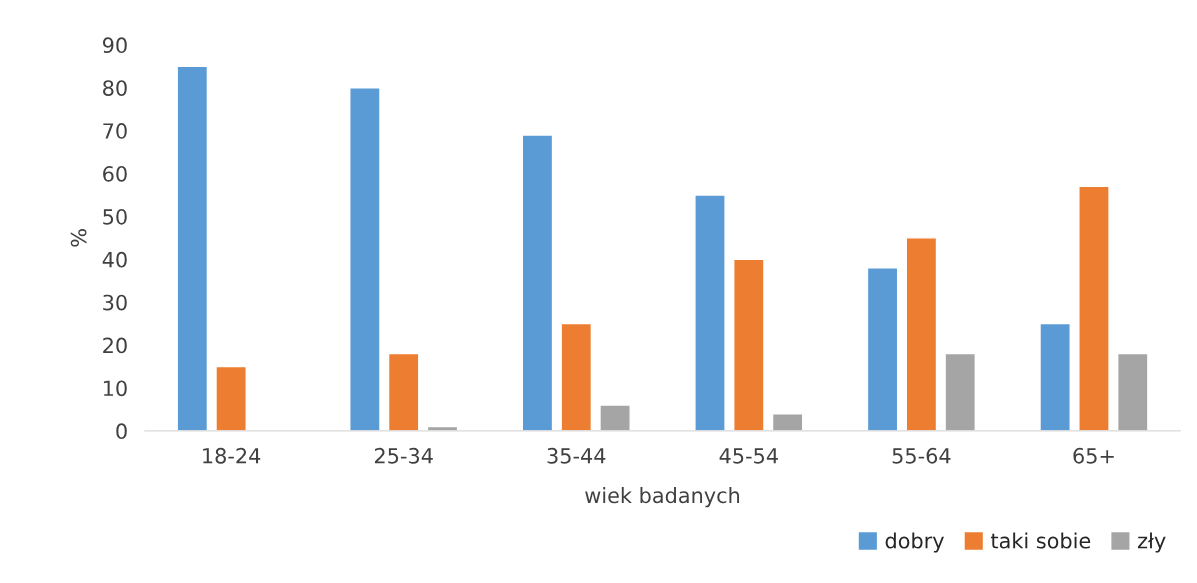  What do you see at coordinates (115, 88) in the screenshot?
I see `y-tick-label: 80` at bounding box center [115, 88].